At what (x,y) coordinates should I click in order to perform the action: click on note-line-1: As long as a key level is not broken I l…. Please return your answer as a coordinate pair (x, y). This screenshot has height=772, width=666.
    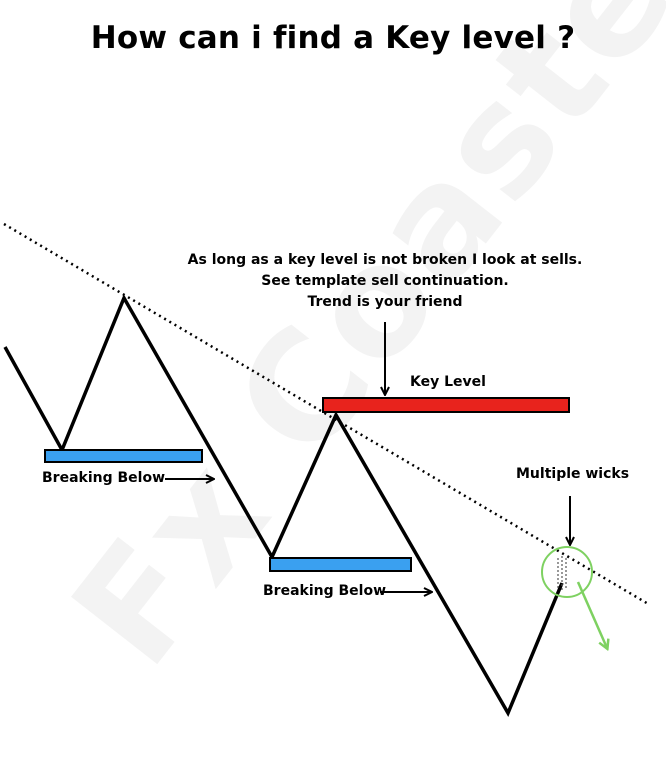
    Looking at the image, I should click on (385, 260).